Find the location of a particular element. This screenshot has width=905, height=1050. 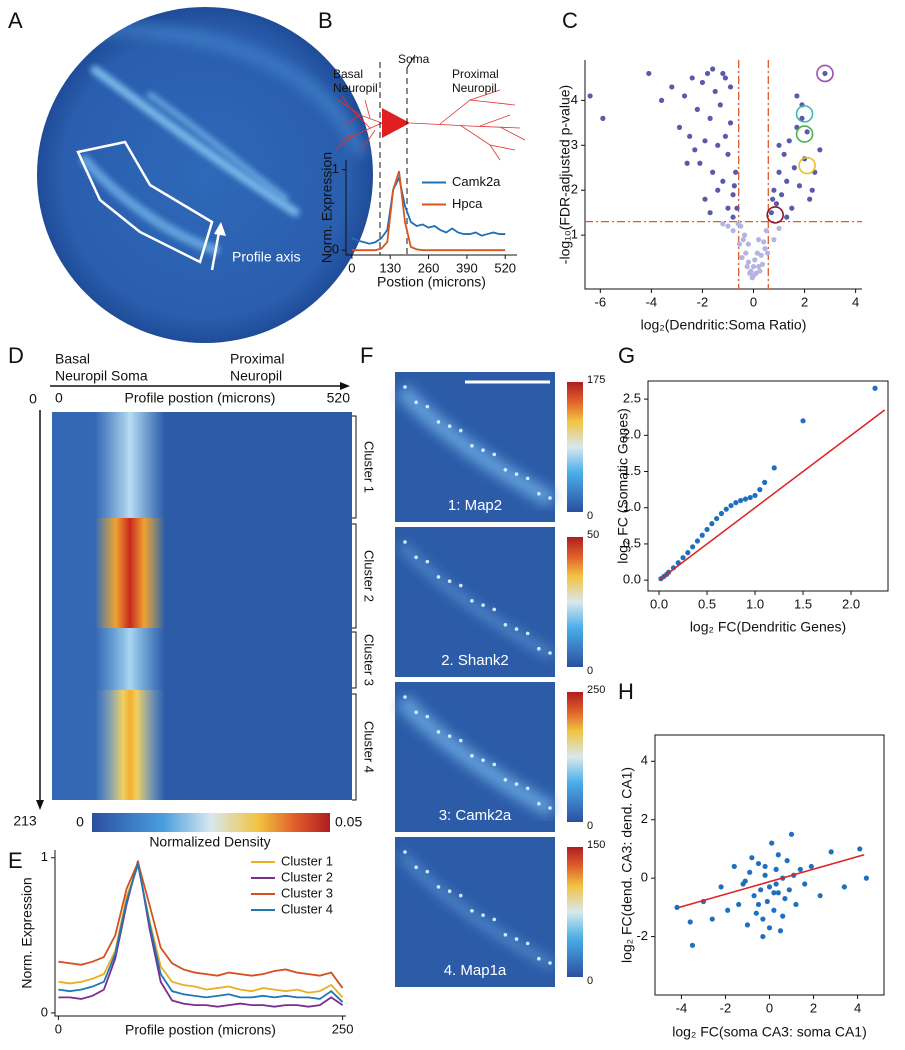

y-tick-label: 3 is located at coordinates (574, 144).